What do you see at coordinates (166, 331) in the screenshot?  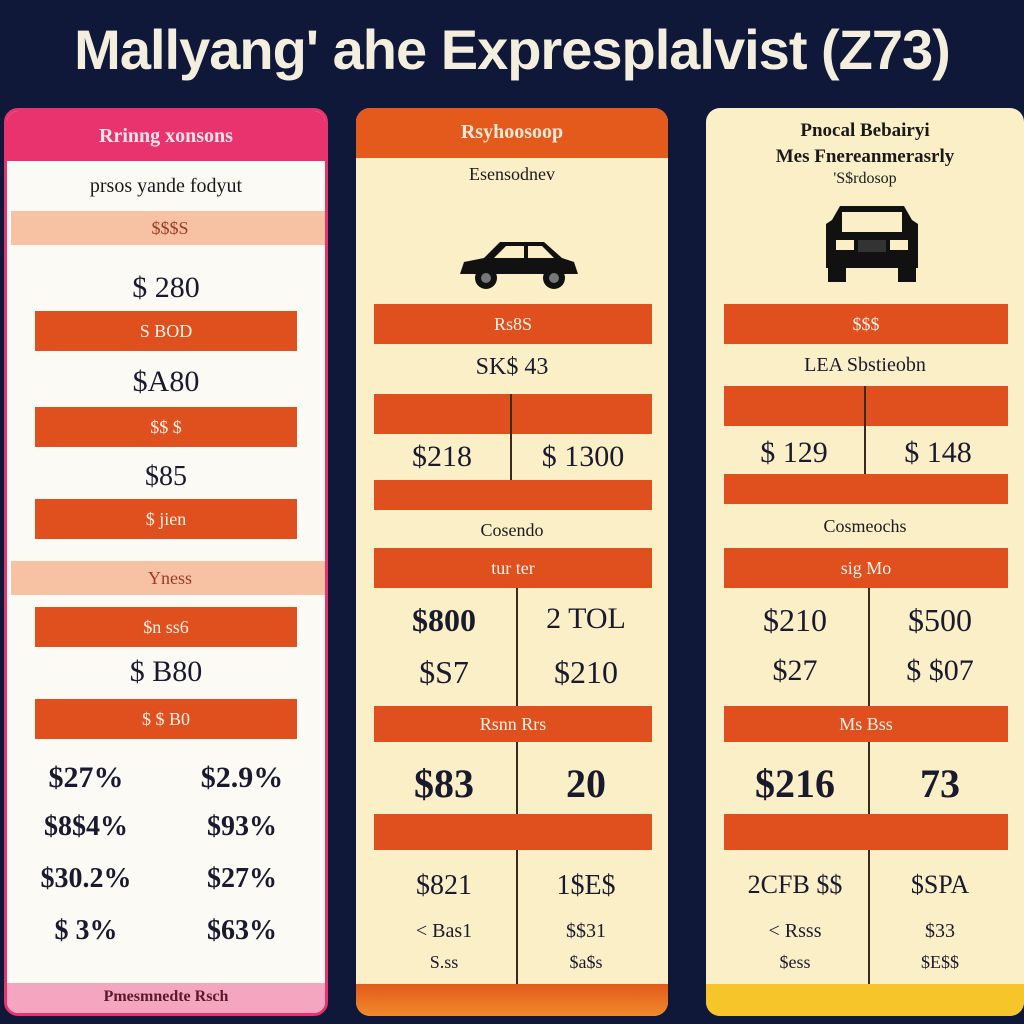 I see `panel-1-band-1: S BOD` at bounding box center [166, 331].